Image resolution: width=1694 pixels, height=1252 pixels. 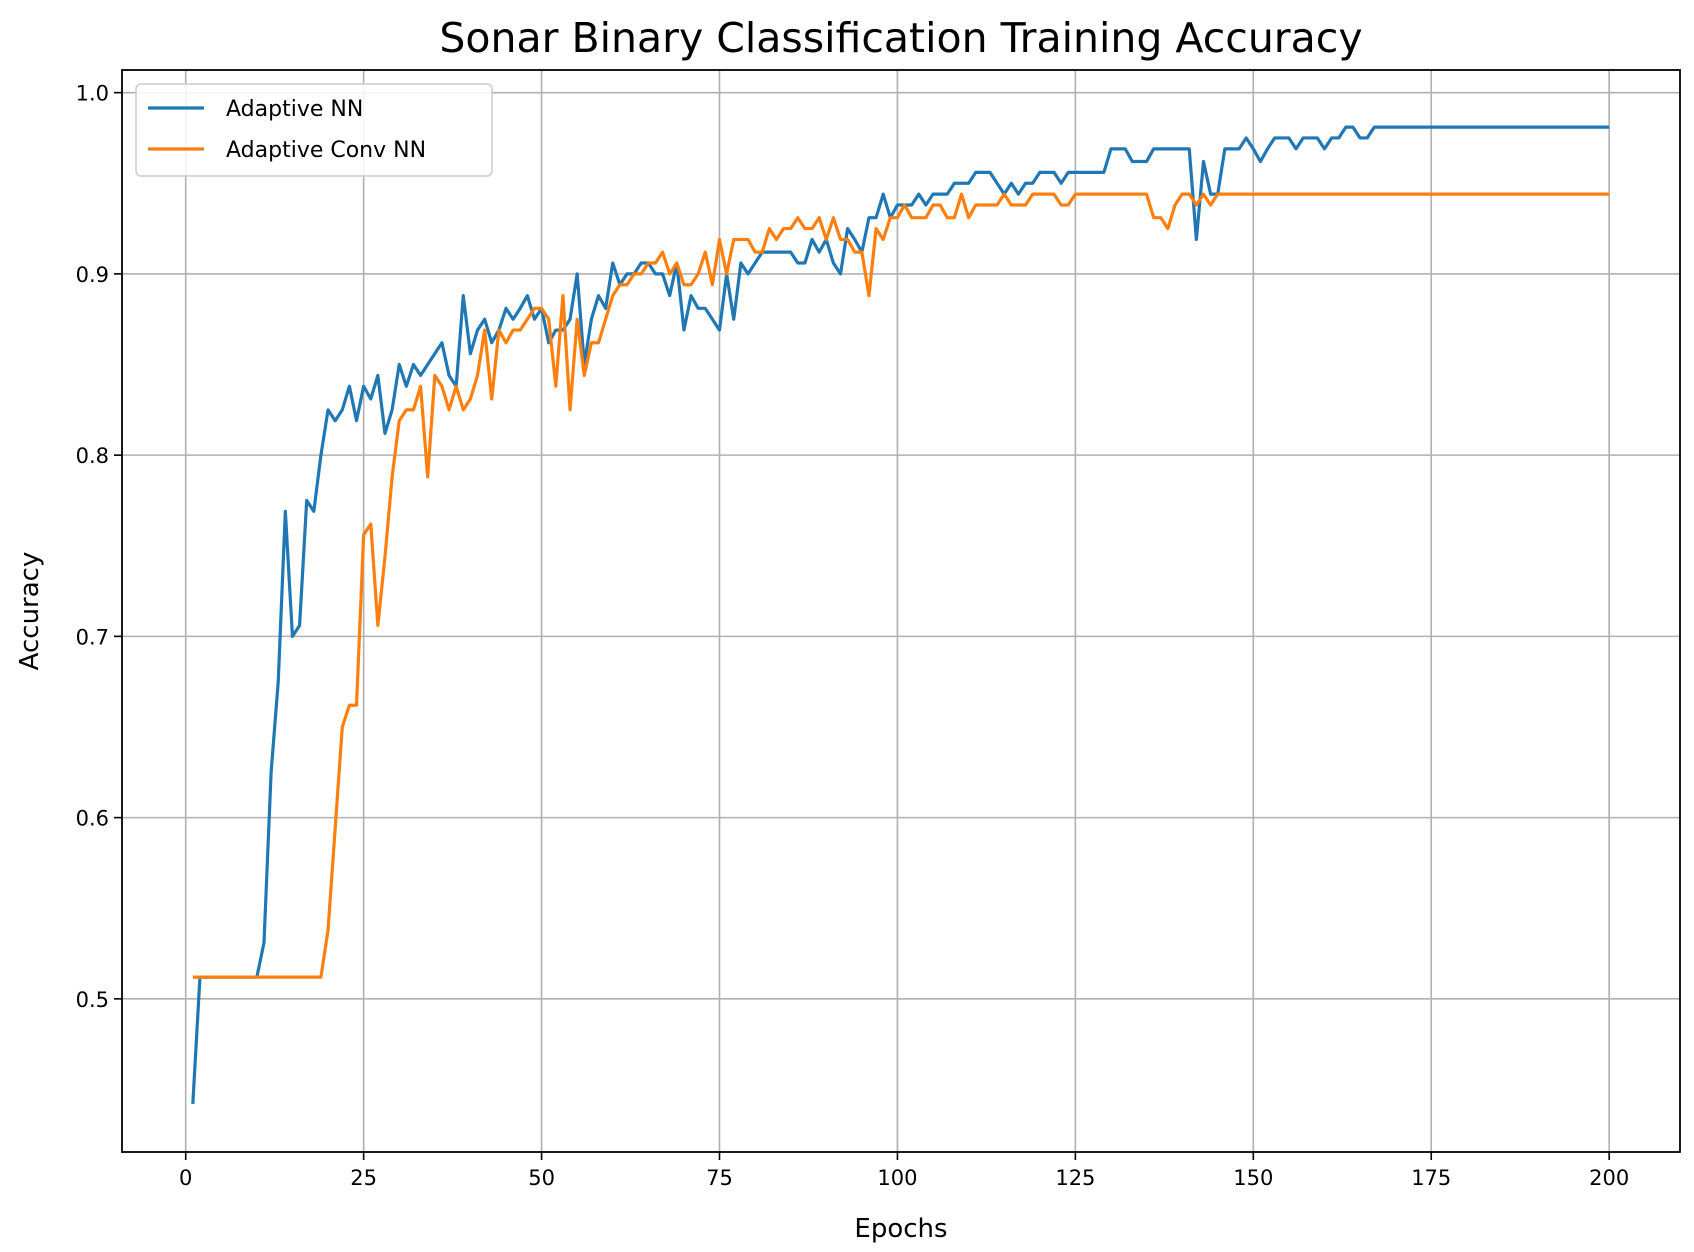 What do you see at coordinates (92, 94) in the screenshot?
I see `y-tick-label: 1.0` at bounding box center [92, 94].